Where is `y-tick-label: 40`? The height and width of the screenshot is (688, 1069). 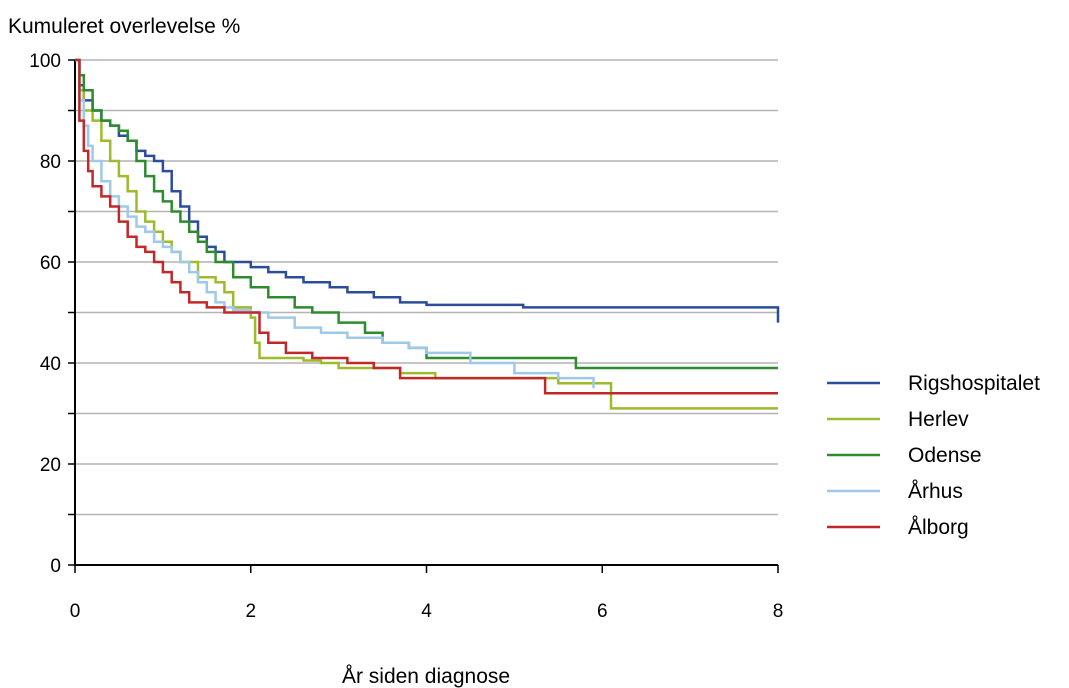
y-tick-label: 40 is located at coordinates (50, 364).